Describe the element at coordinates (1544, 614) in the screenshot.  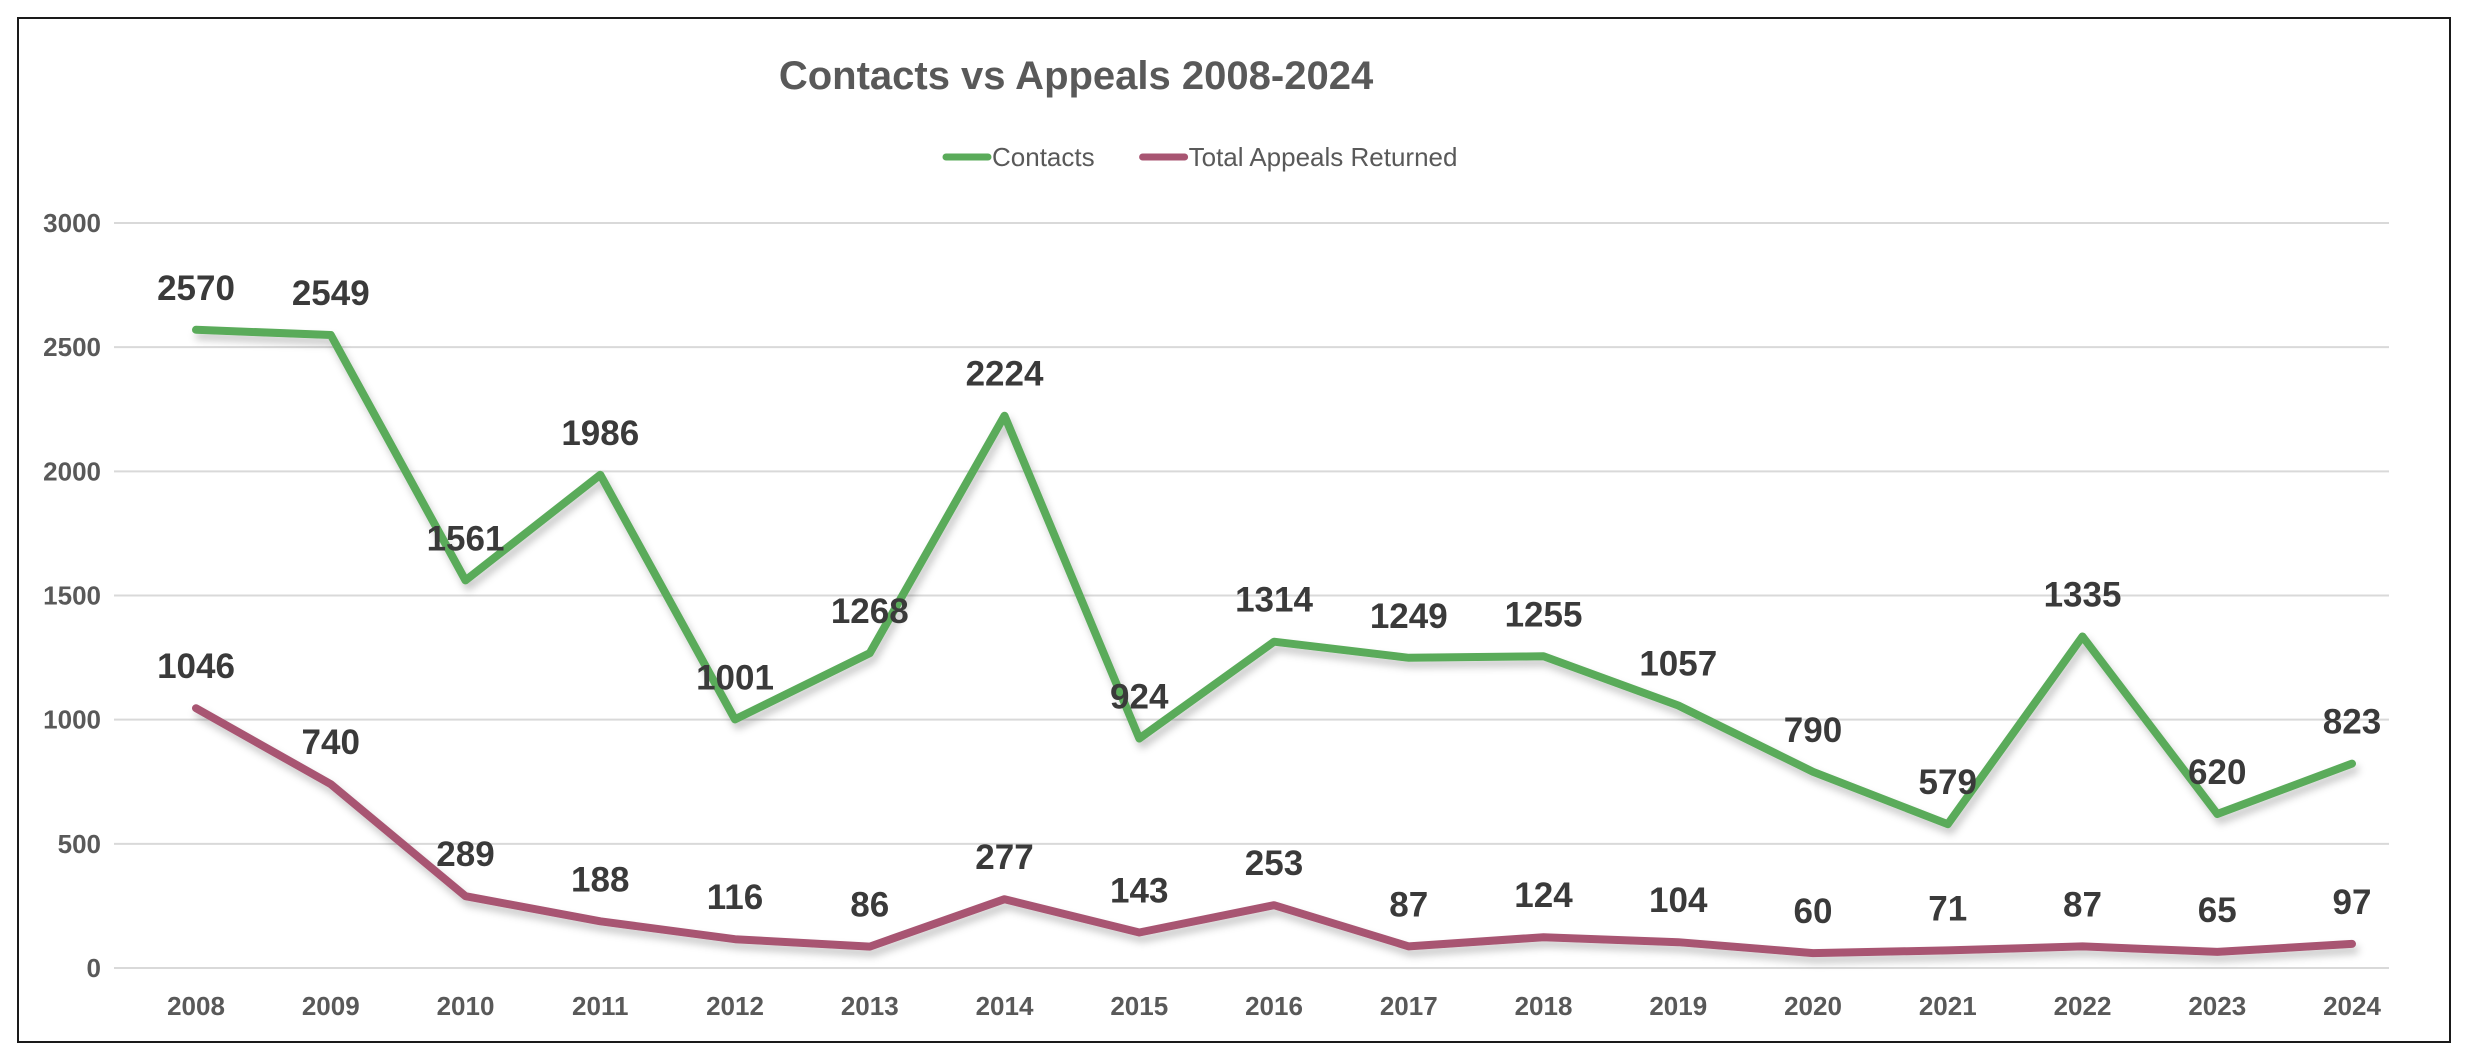
I see `data-label-contacts: 1255` at that location.